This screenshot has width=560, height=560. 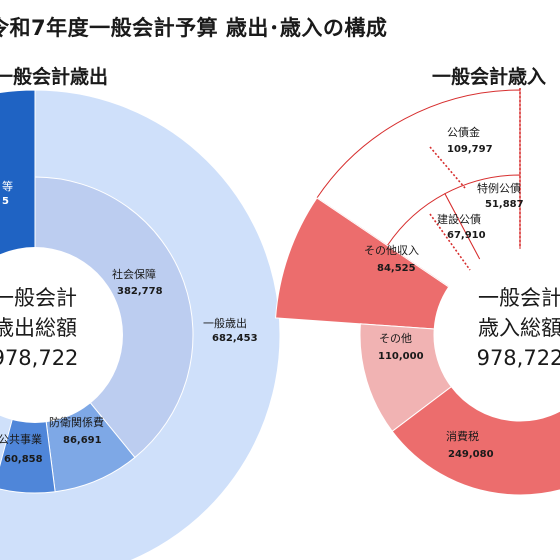 What do you see at coordinates (38, 298) in the screenshot?
I see `expenditure-center-line1: 一般会計` at bounding box center [38, 298].